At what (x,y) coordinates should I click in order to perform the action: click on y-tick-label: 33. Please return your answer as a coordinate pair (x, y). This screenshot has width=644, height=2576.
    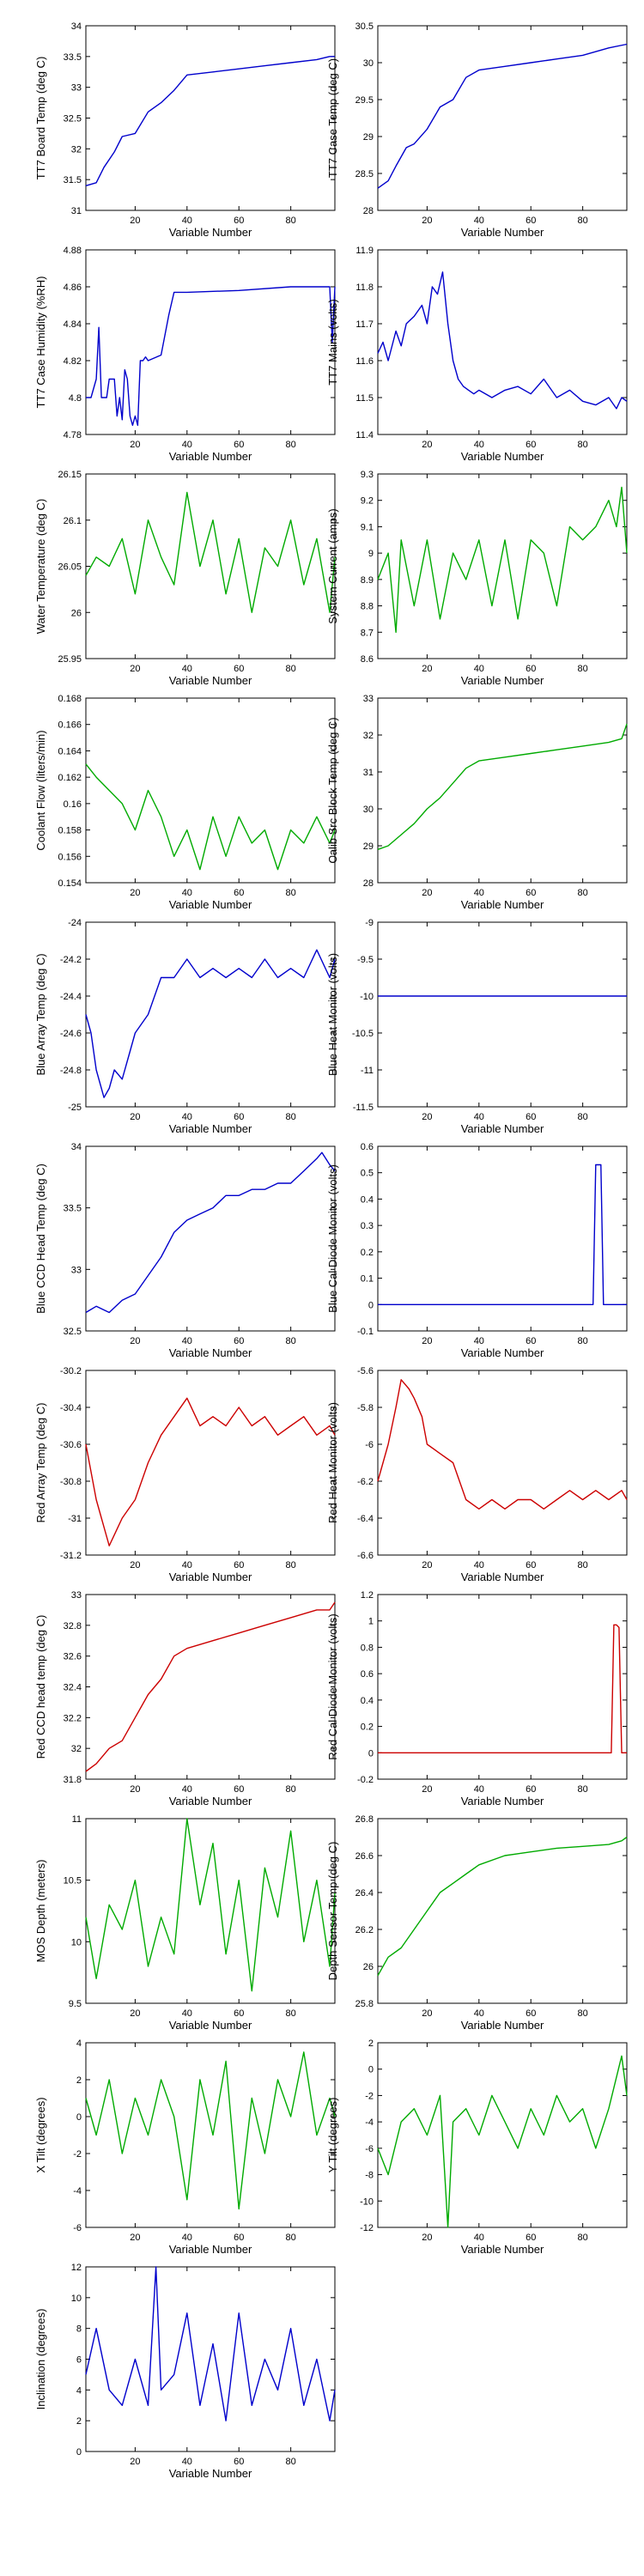
    Looking at the image, I should click on (77, 88).